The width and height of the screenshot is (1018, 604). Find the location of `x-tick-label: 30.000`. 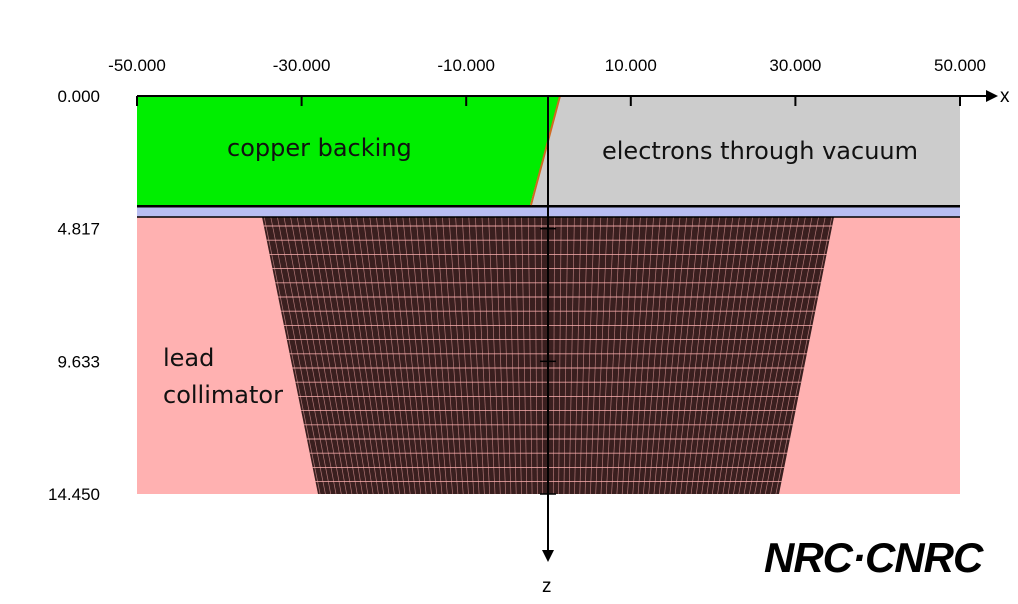

x-tick-label: 30.000 is located at coordinates (795, 65).